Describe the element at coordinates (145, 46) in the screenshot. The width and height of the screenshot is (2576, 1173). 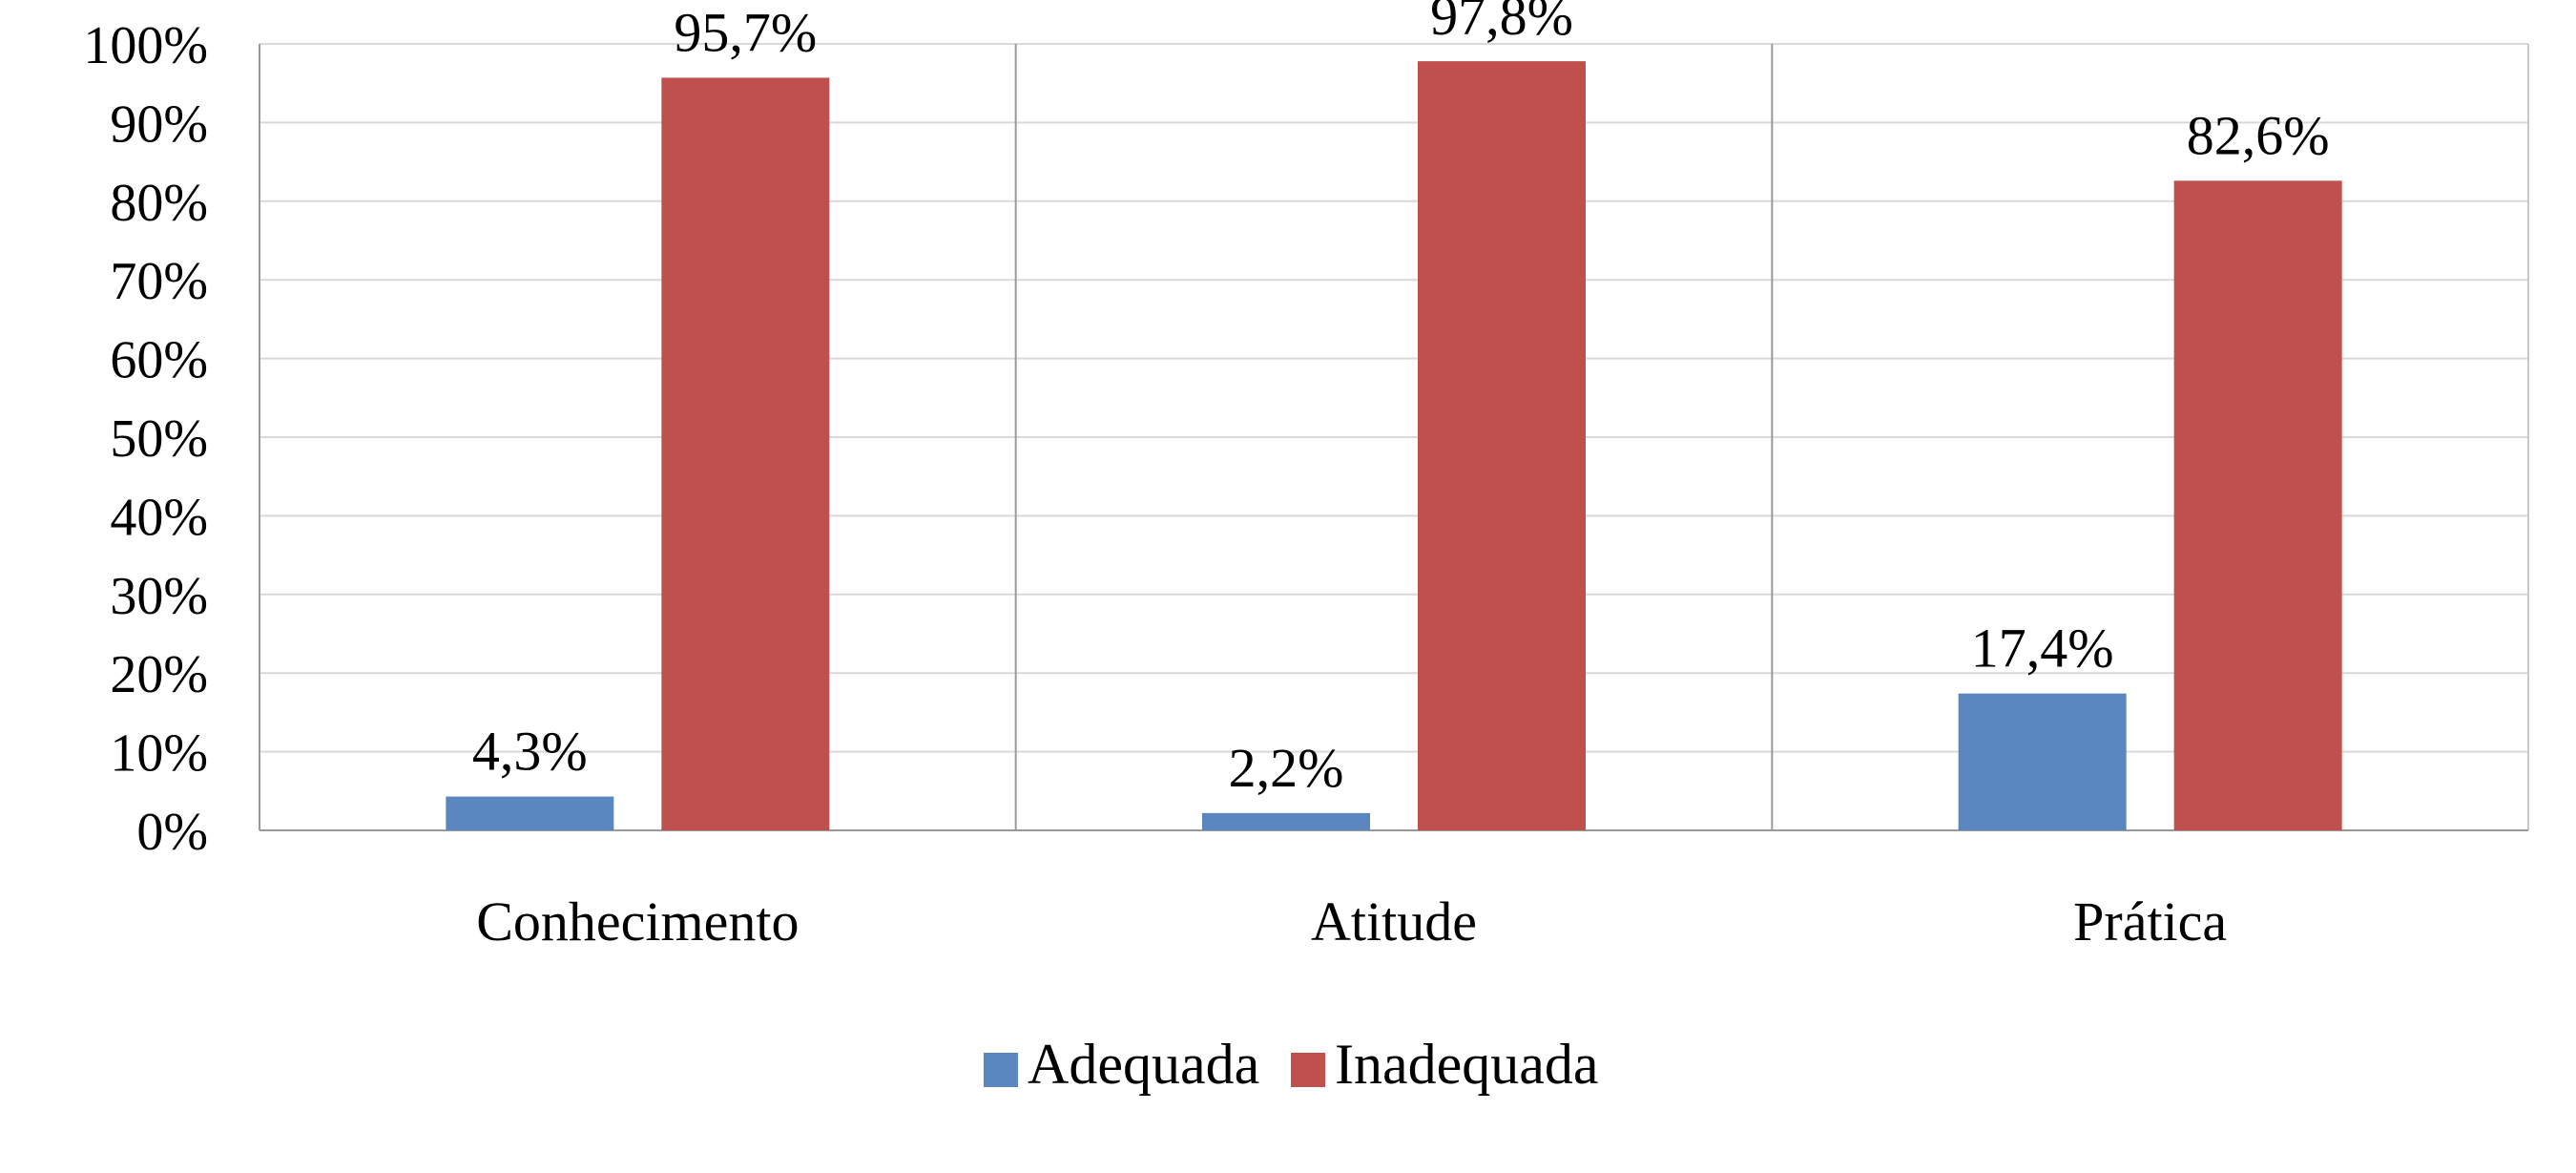
I see `y-tick-label: 100%` at that location.